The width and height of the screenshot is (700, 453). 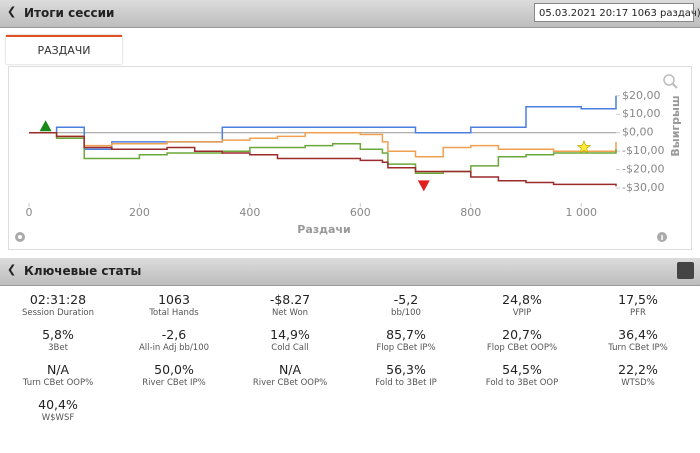 What do you see at coordinates (643, 187) in the screenshot?
I see `y-tick-label: -$30,00` at bounding box center [643, 187].